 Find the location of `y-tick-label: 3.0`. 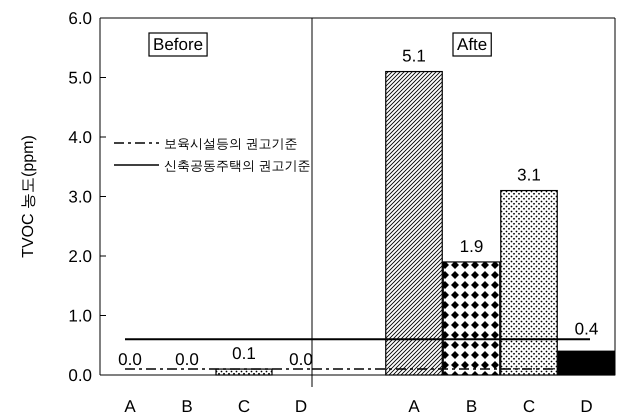

y-tick-label: 3.0 is located at coordinates (80, 197).